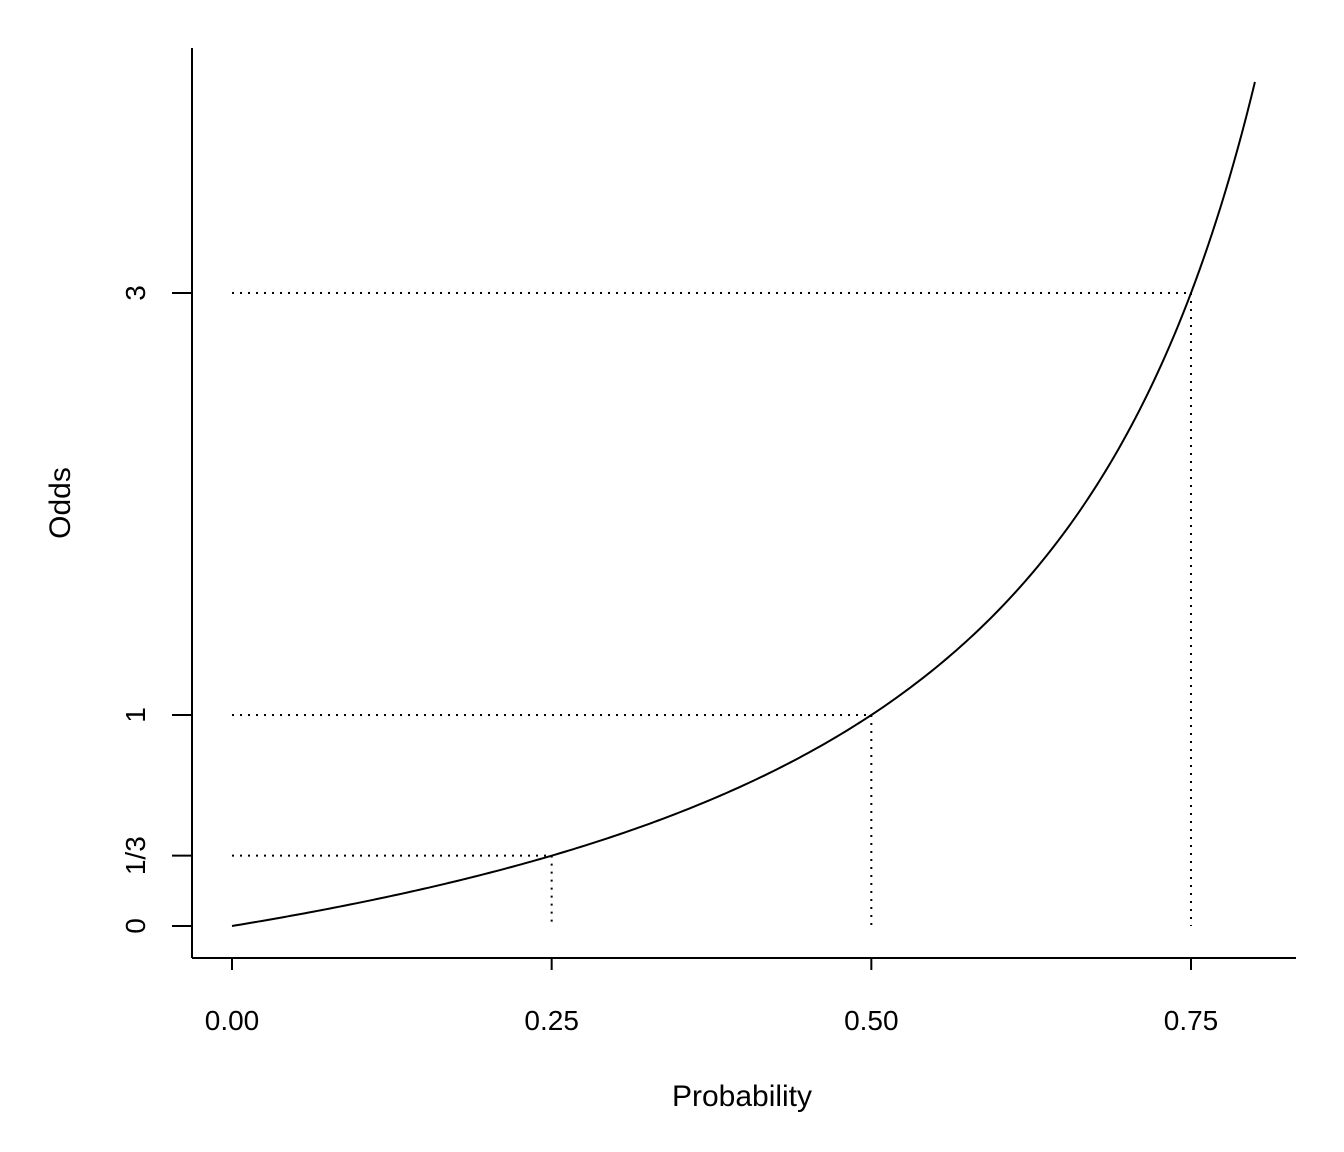 The image size is (1344, 1152). I want to click on y-tick-label: 0, so click(135, 926).